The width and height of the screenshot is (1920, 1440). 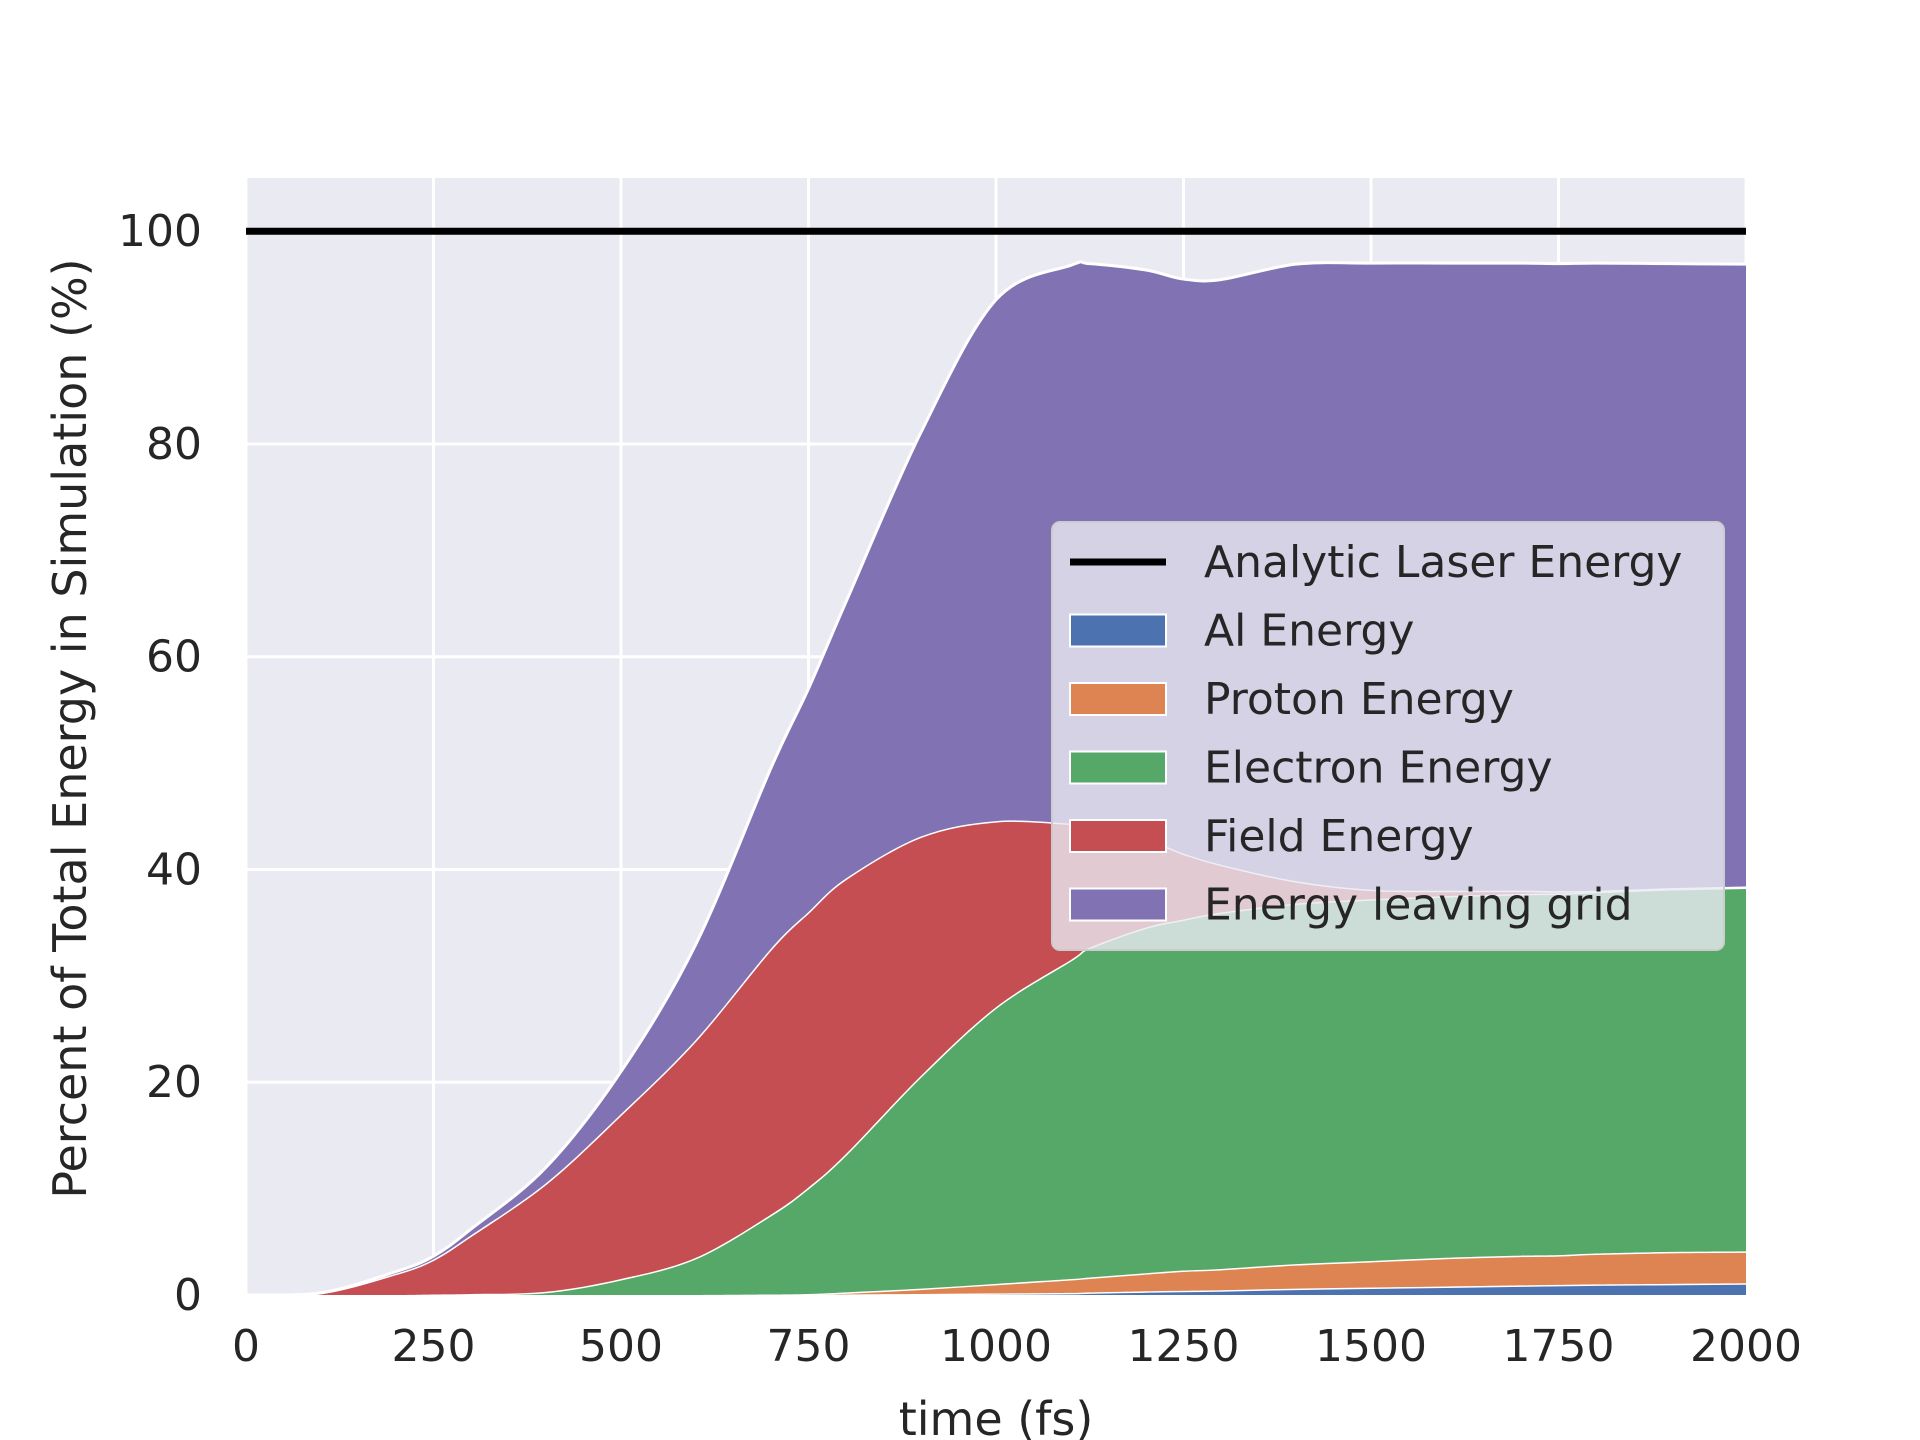 I want to click on area-al-energy, so click(x=996, y=1289).